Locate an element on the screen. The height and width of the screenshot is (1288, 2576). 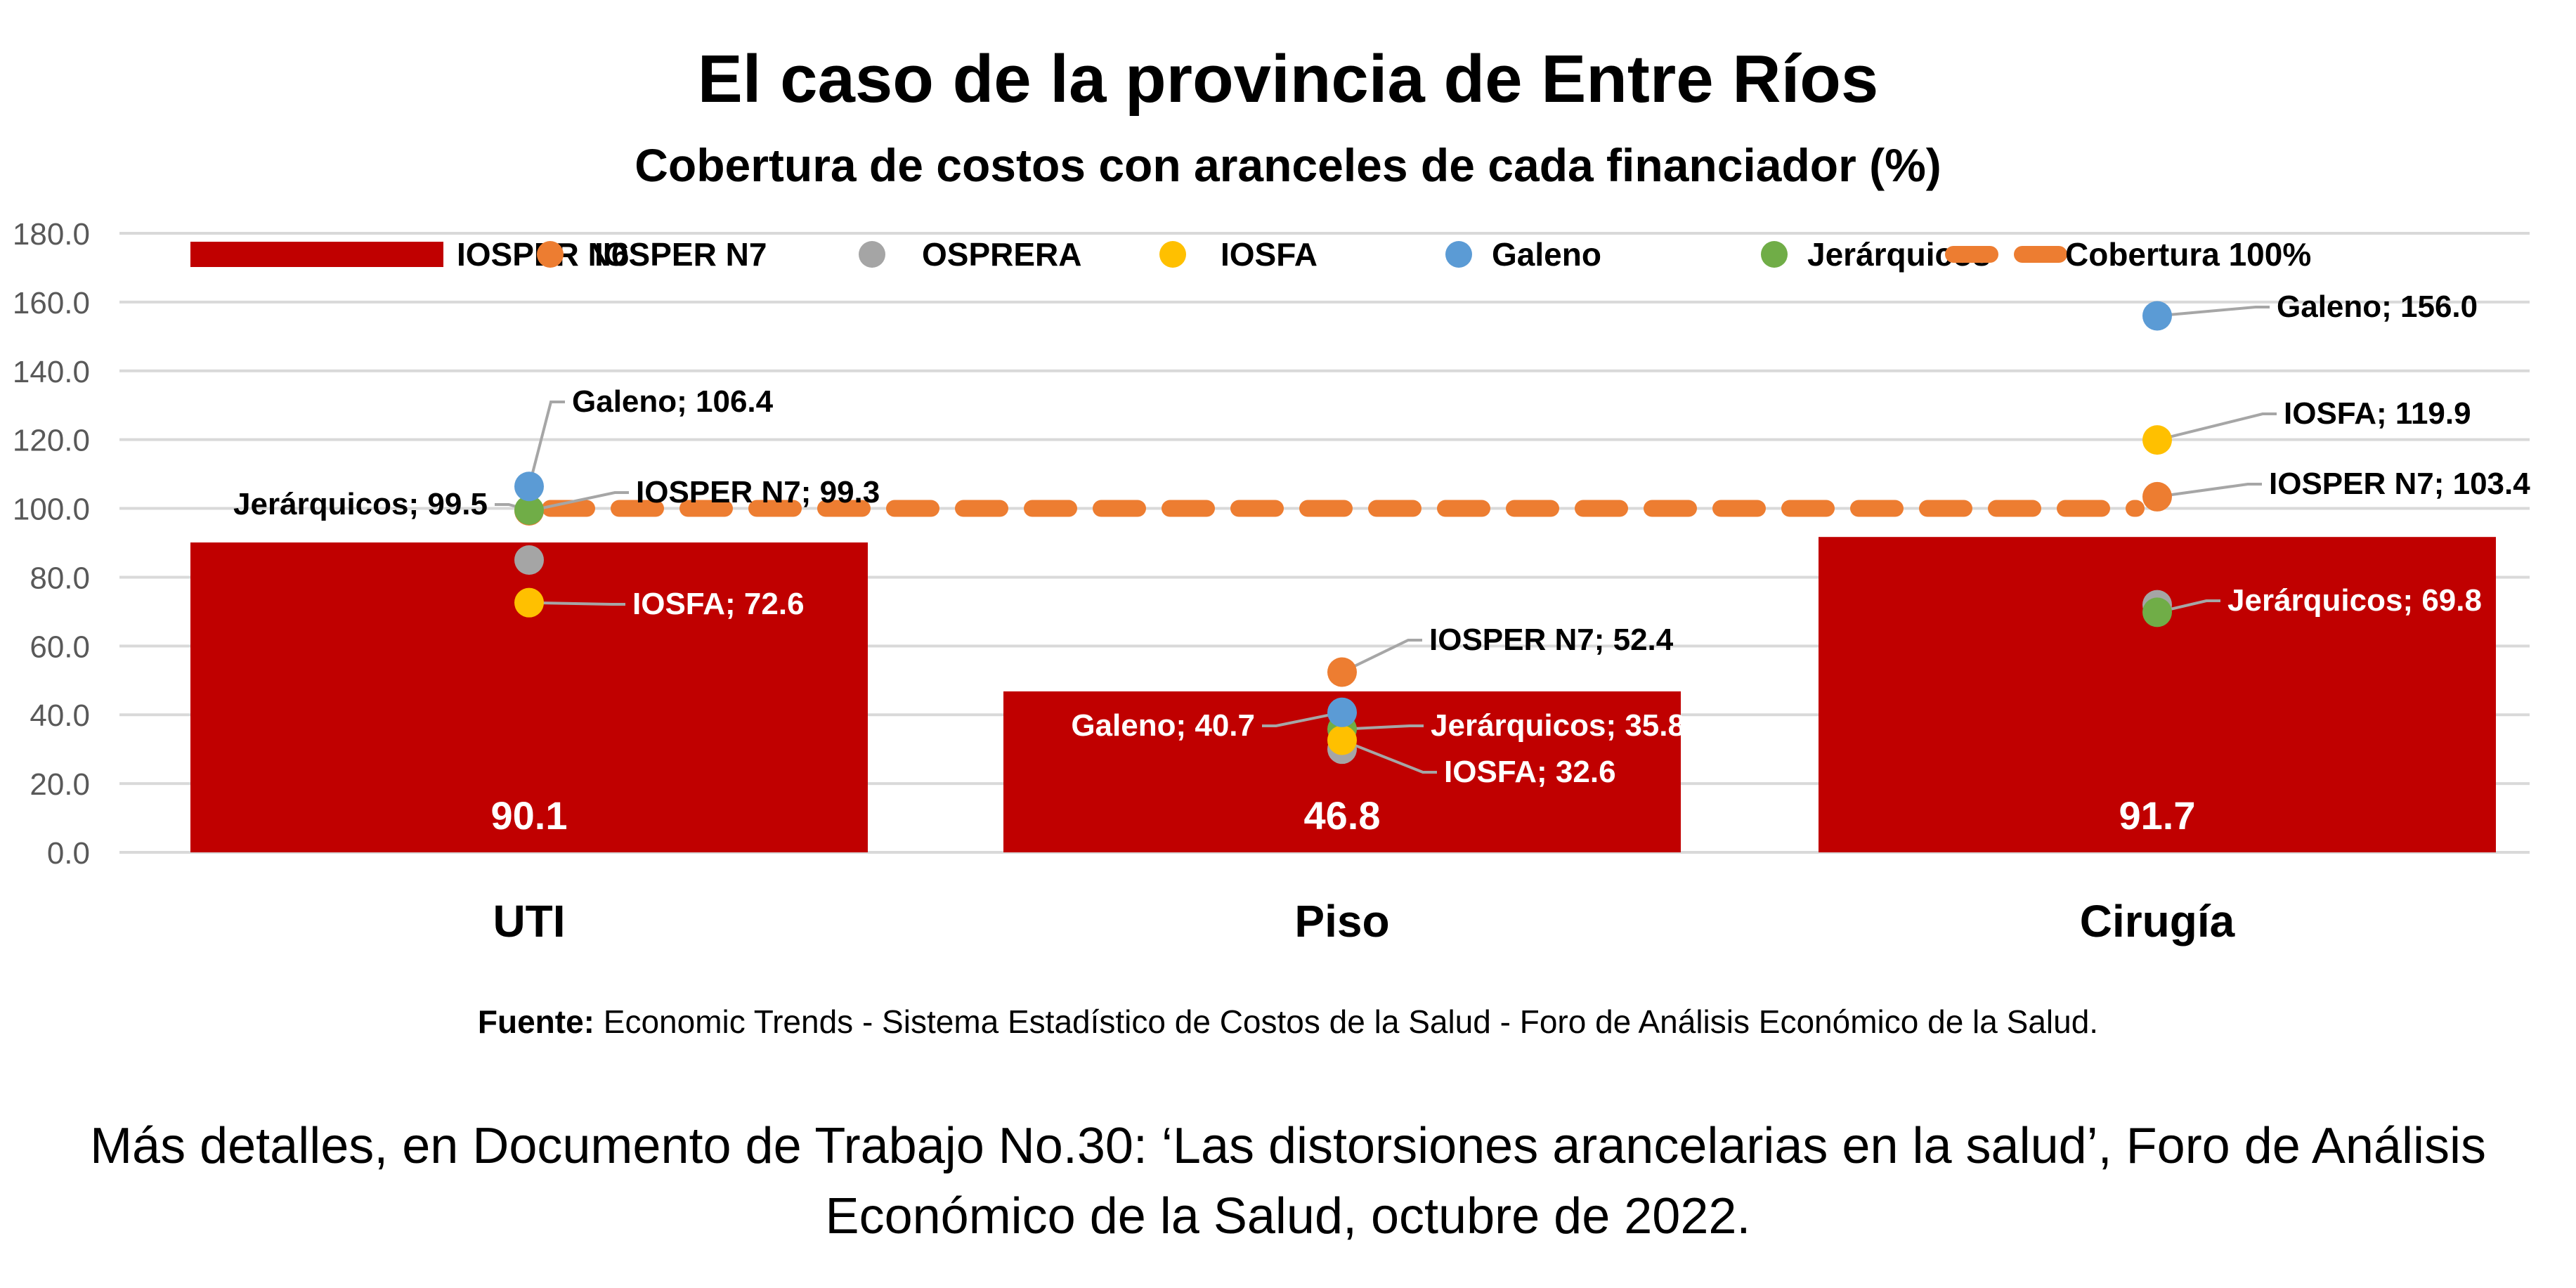
y-tick-label: 40.0 is located at coordinates (60, 715).